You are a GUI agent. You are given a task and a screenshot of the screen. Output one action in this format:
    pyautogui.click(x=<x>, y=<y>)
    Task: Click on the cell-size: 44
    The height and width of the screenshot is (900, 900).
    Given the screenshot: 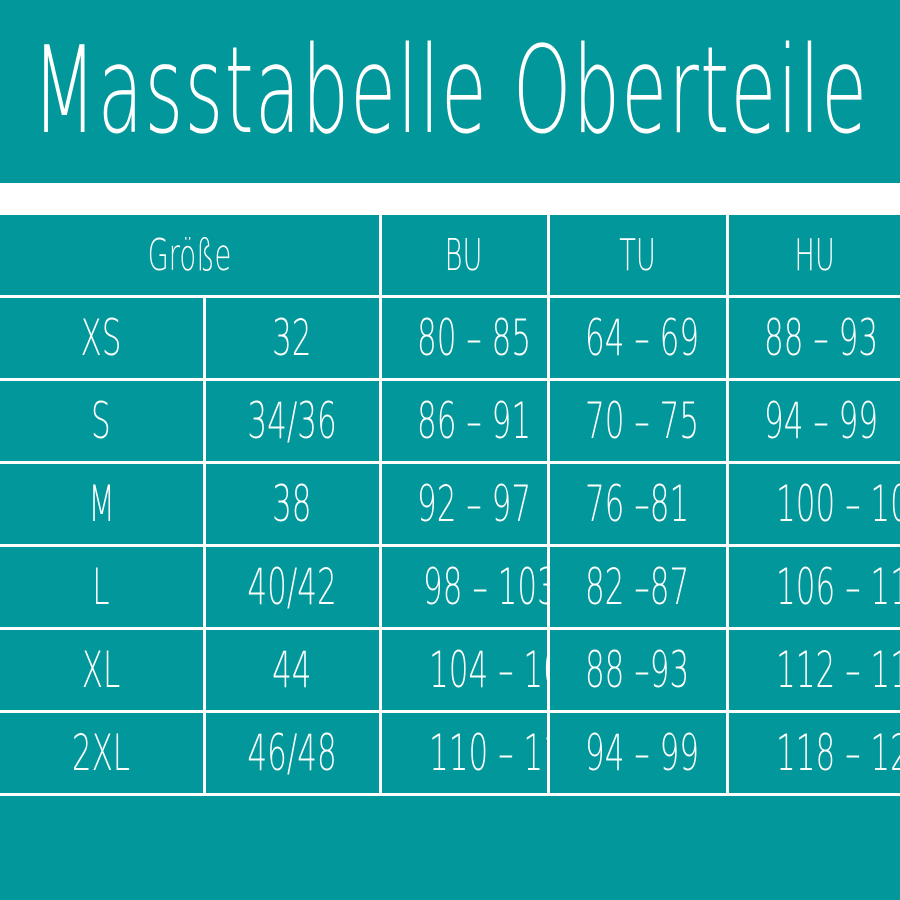 What is the action you would take?
    pyautogui.click(x=292, y=670)
    